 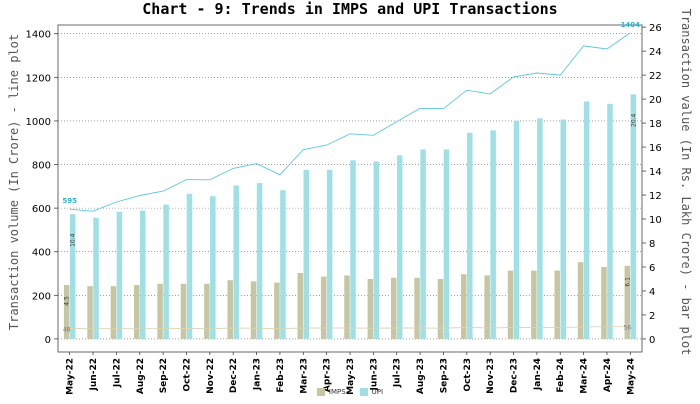 I want to click on y-left-tick-label: 400, so click(x=41, y=253).